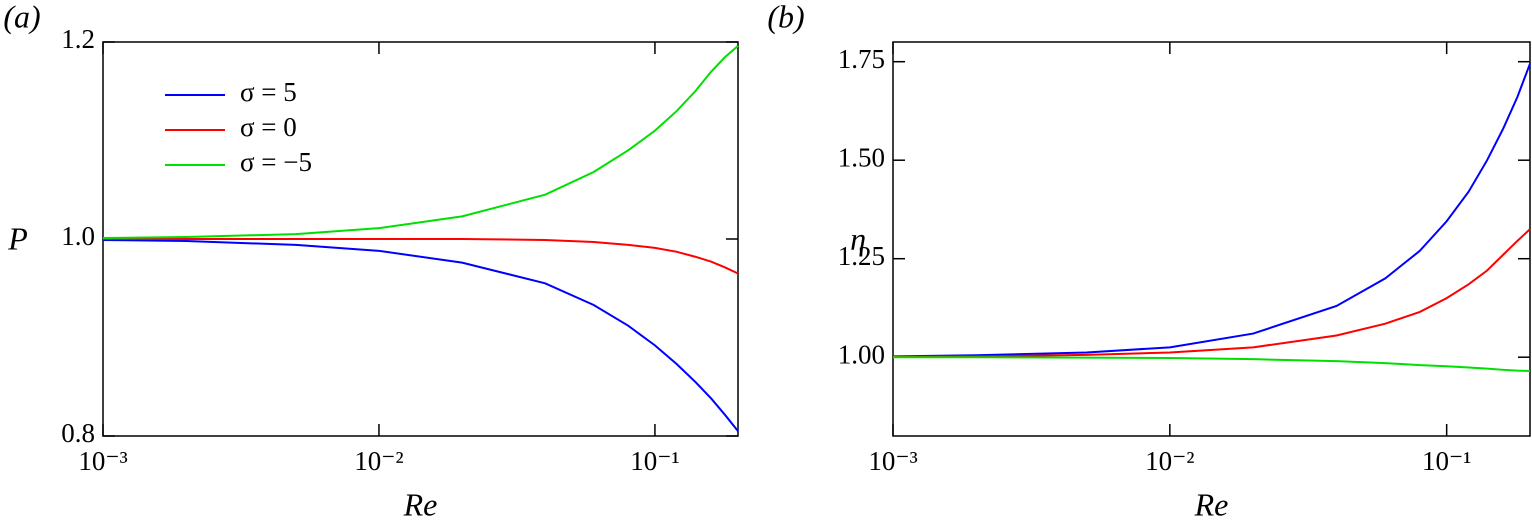  Describe the element at coordinates (861, 157) in the screenshot. I see `y-tick-label: 1.50` at that location.